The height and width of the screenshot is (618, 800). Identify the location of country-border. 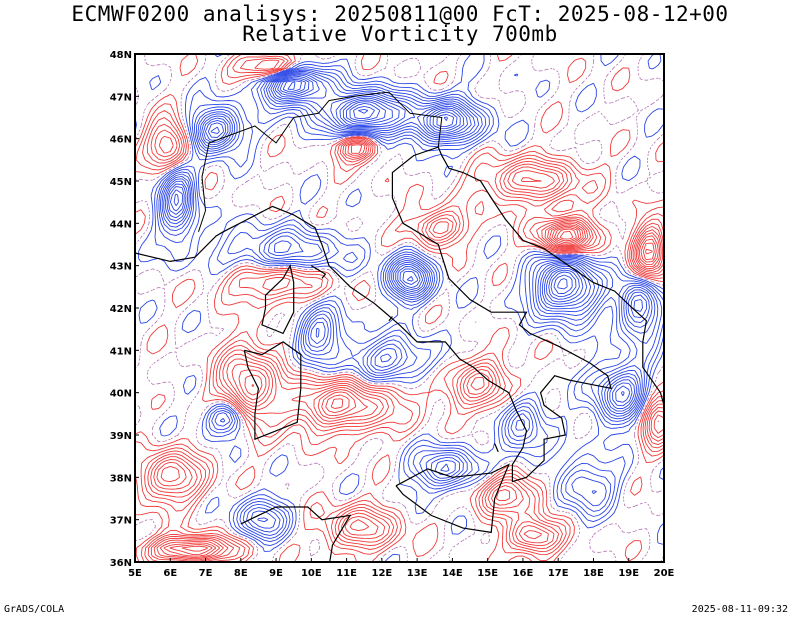
(320, 161).